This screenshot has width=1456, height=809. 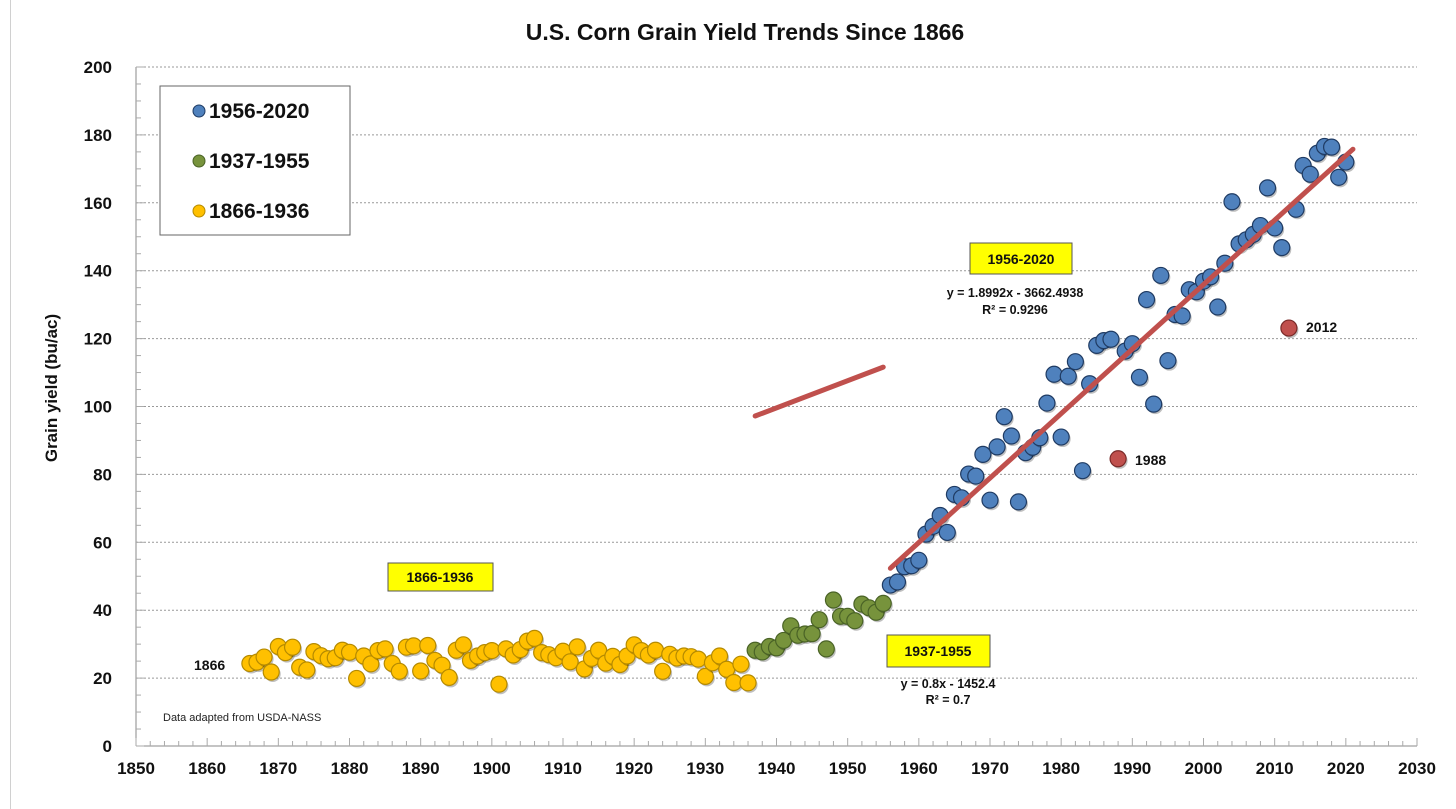 I want to click on x-tick-label: 1990, so click(x=1132, y=768).